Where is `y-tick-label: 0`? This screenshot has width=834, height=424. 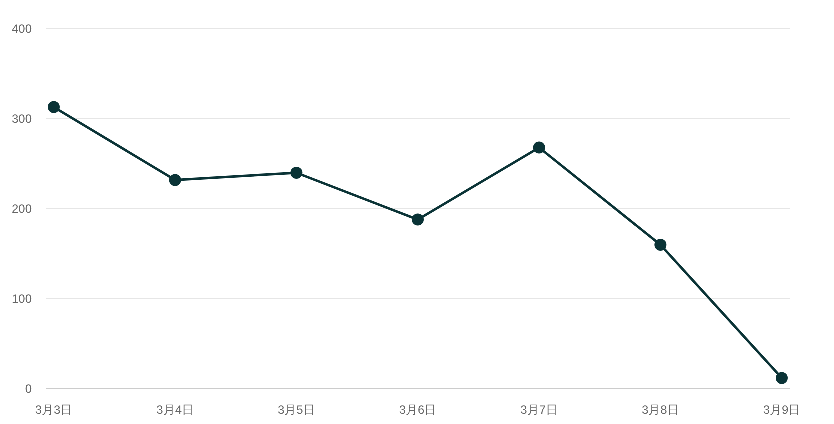
y-tick-label: 0 is located at coordinates (28, 389).